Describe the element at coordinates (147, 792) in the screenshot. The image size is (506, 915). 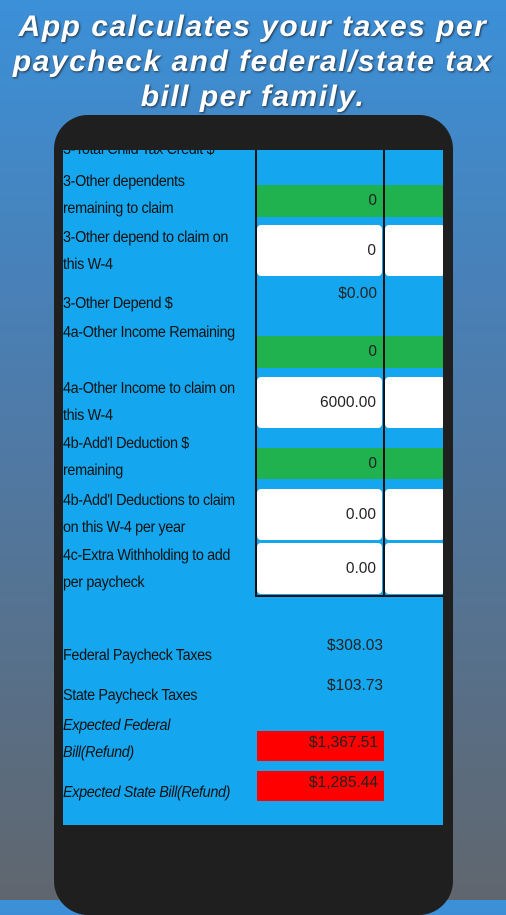
I see `summary-label: Expected State Bill(Refund)` at that location.